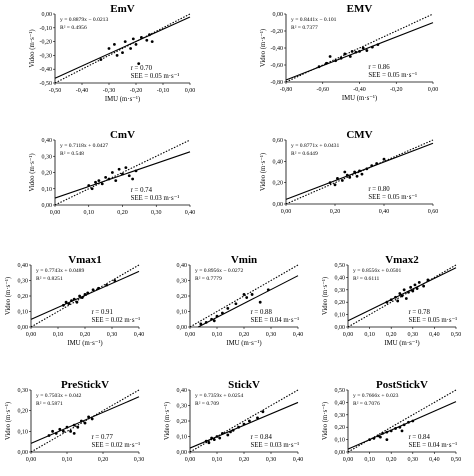 The width and height of the screenshot is (474, 476). What do you see at coordinates (304, 154) in the screenshot?
I see `r-squared-label: R² = 0.6449` at bounding box center [304, 154].